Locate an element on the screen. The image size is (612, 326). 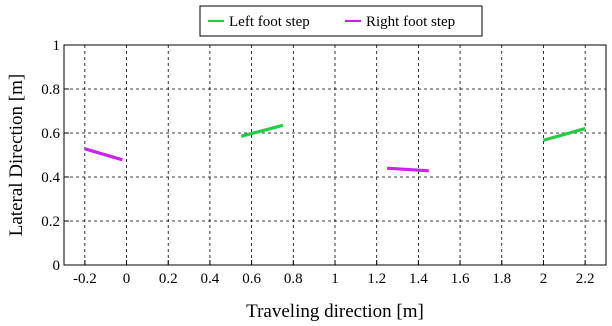
y-tick-label: 0.2 is located at coordinates (50, 222).